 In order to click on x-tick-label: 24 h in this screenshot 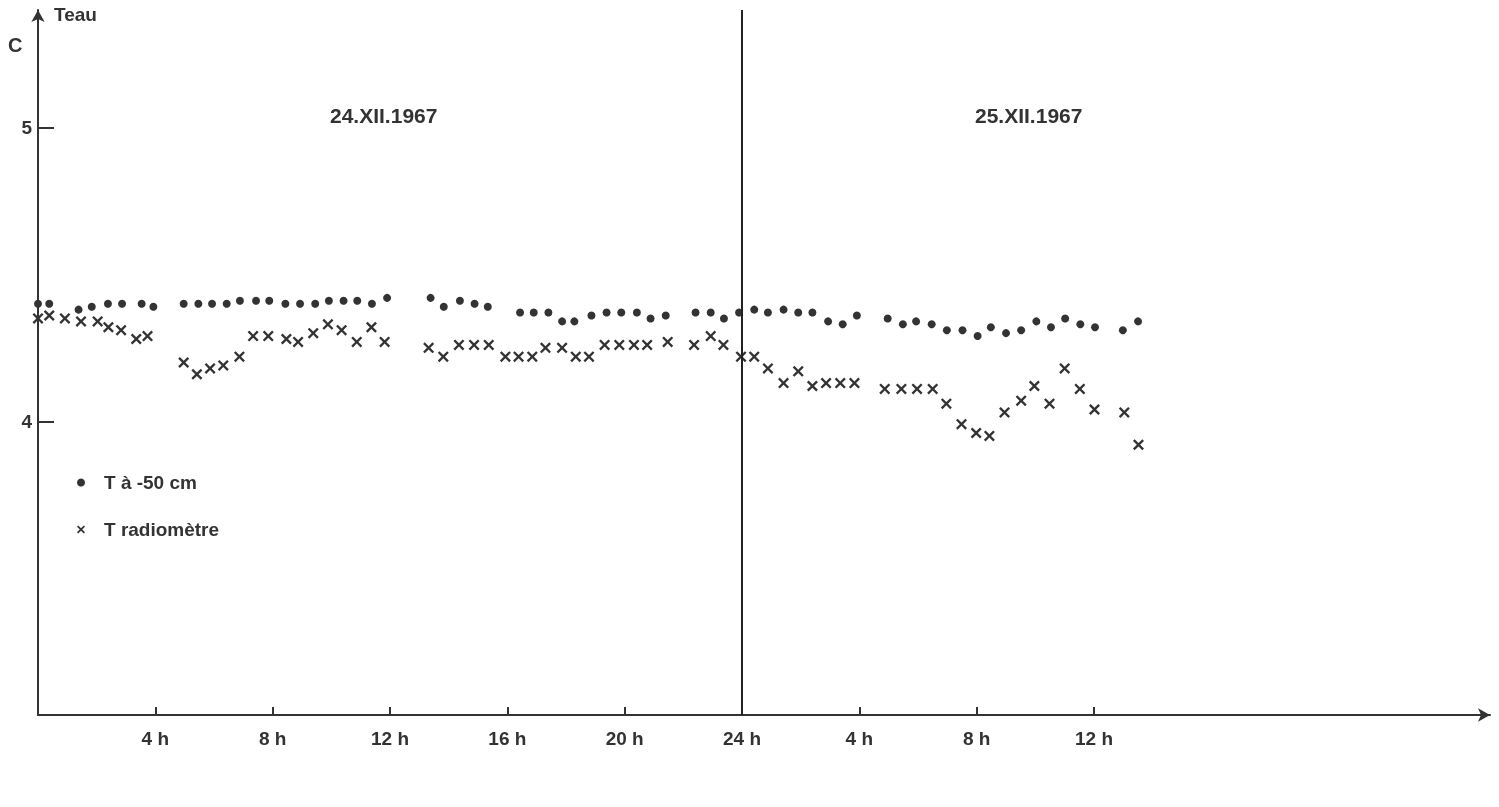, I will do `click(742, 738)`.